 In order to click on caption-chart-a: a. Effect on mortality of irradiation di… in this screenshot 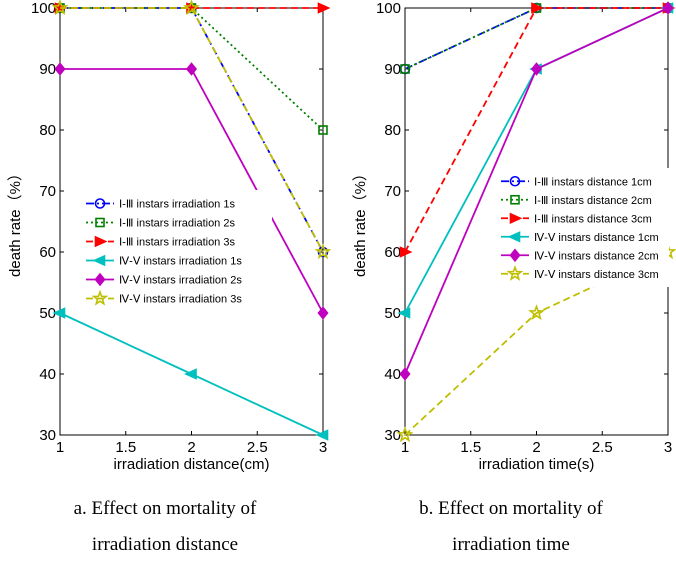, I will do `click(165, 527)`.